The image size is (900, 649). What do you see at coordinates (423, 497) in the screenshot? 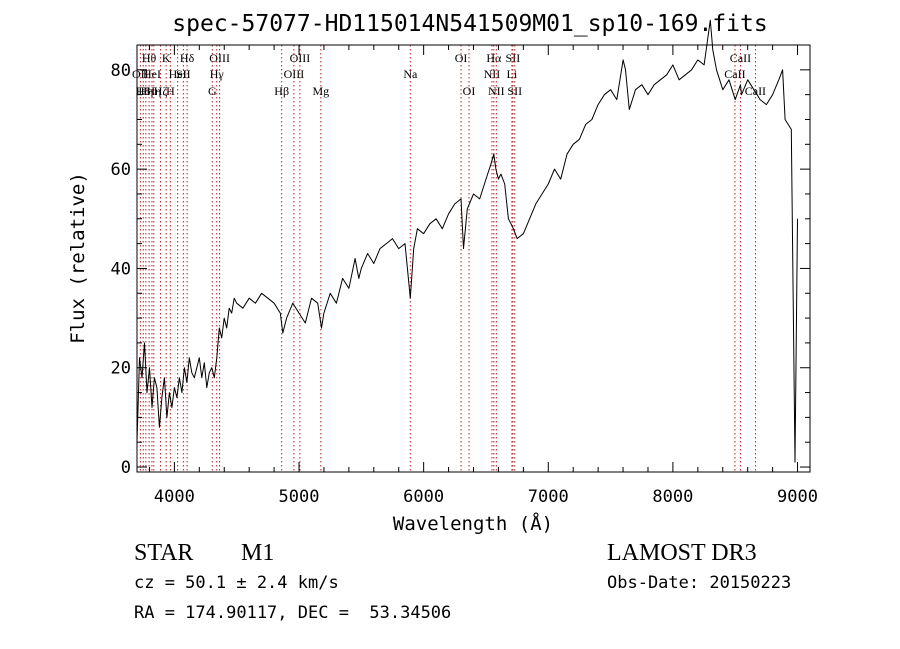
I see `x-tick-label: 6000` at bounding box center [423, 497].